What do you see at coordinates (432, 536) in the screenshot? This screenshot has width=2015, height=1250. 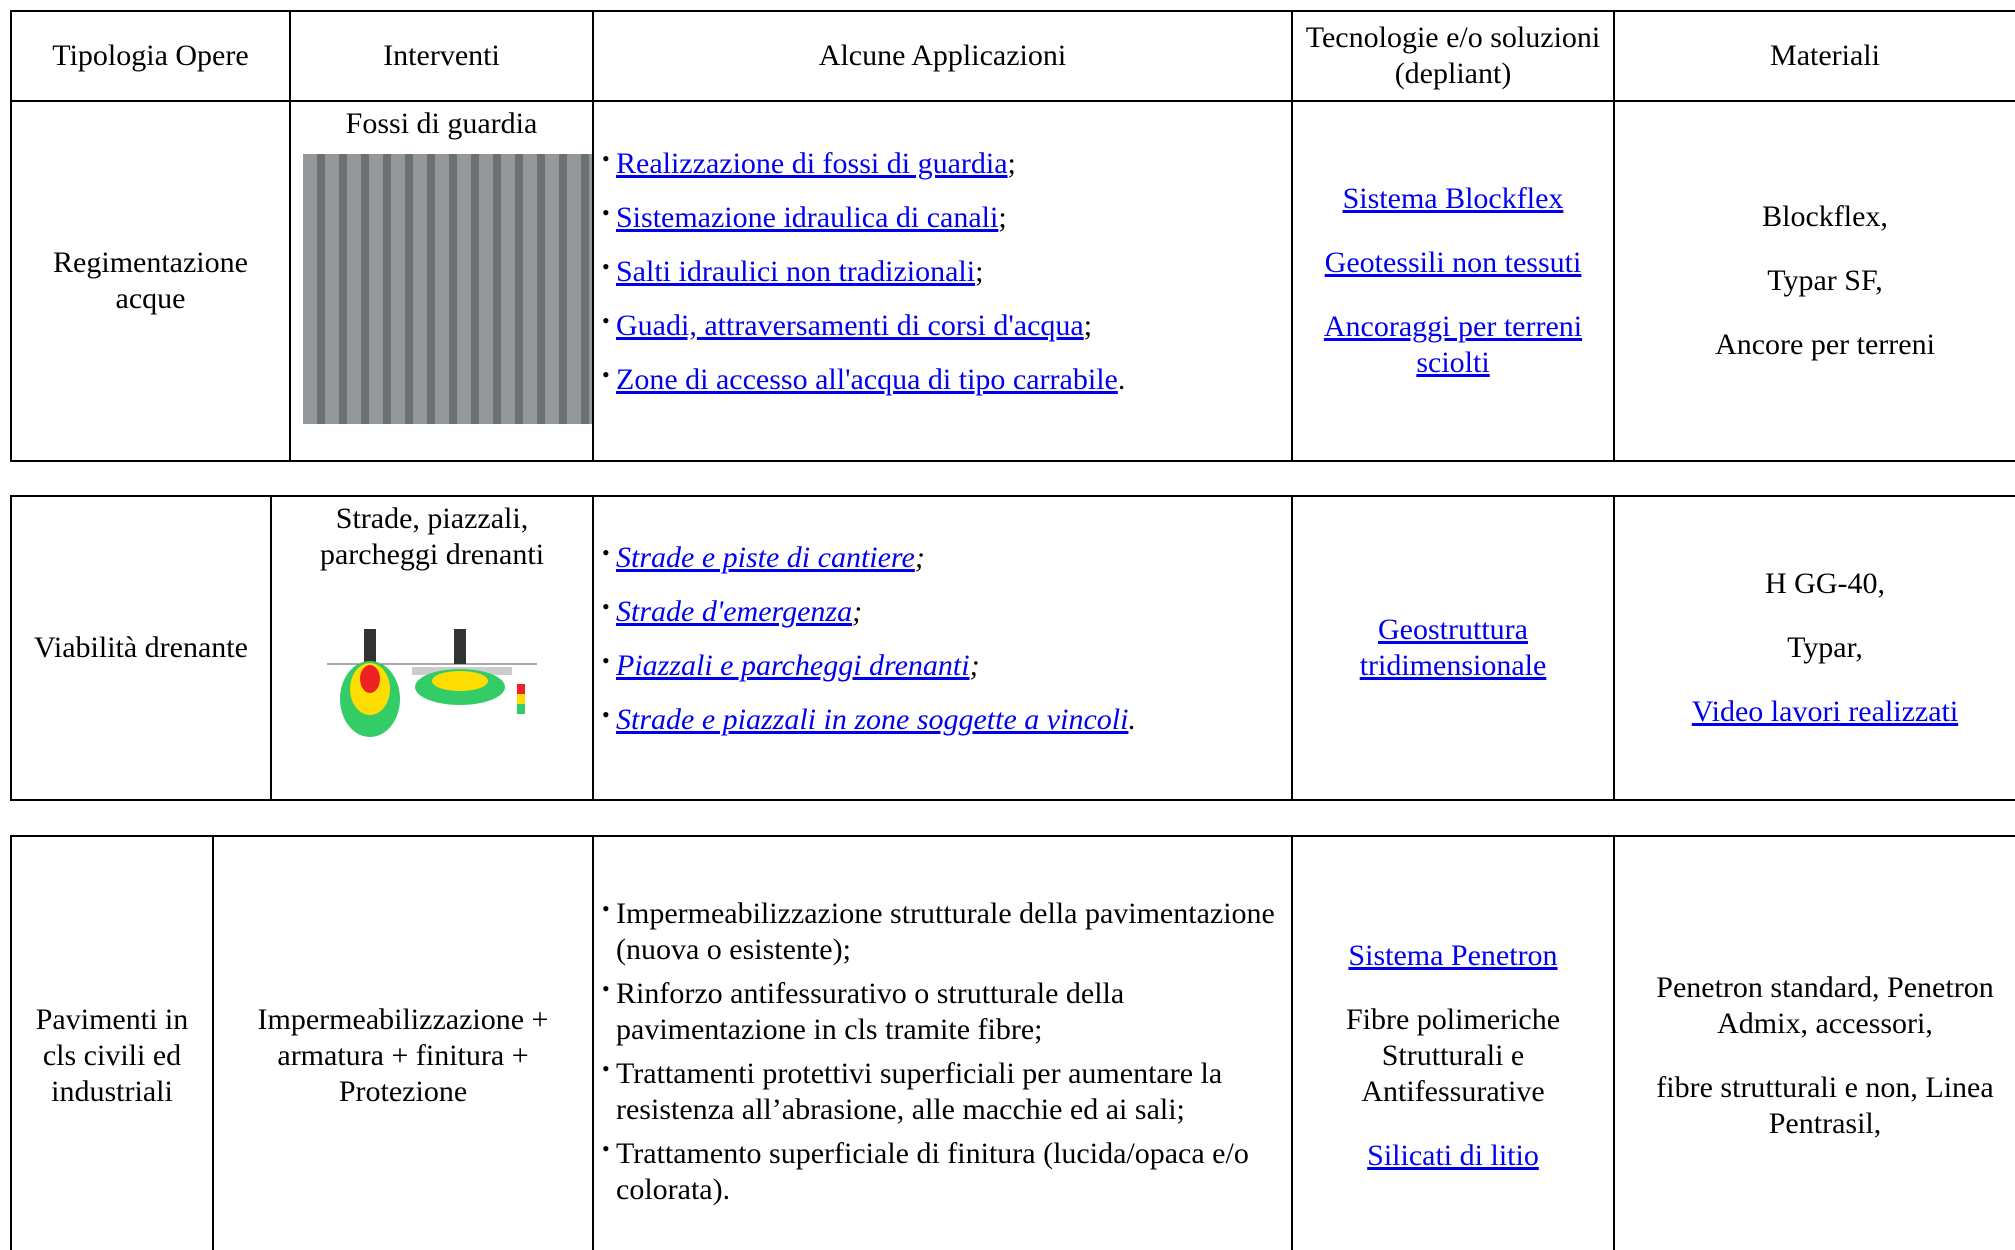 I see `interventi-text: Strade, piazzali, parcheggi drenanti` at bounding box center [432, 536].